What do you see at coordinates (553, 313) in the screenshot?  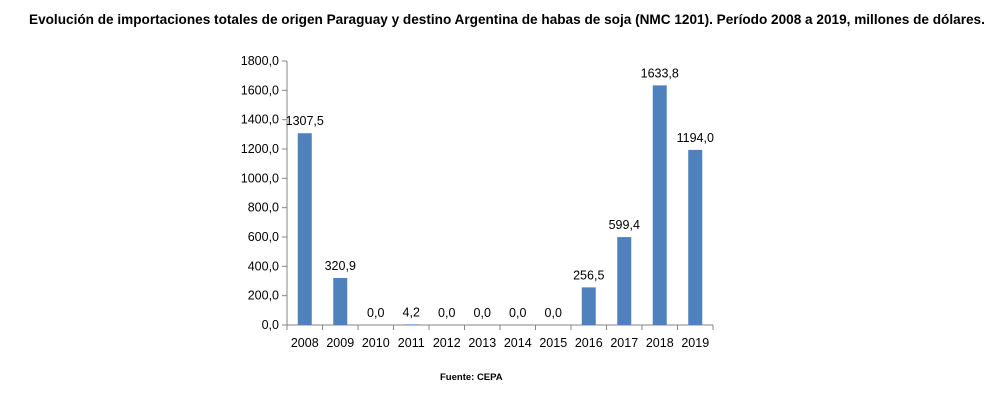 I see `data-label-2015: 0,0` at bounding box center [553, 313].